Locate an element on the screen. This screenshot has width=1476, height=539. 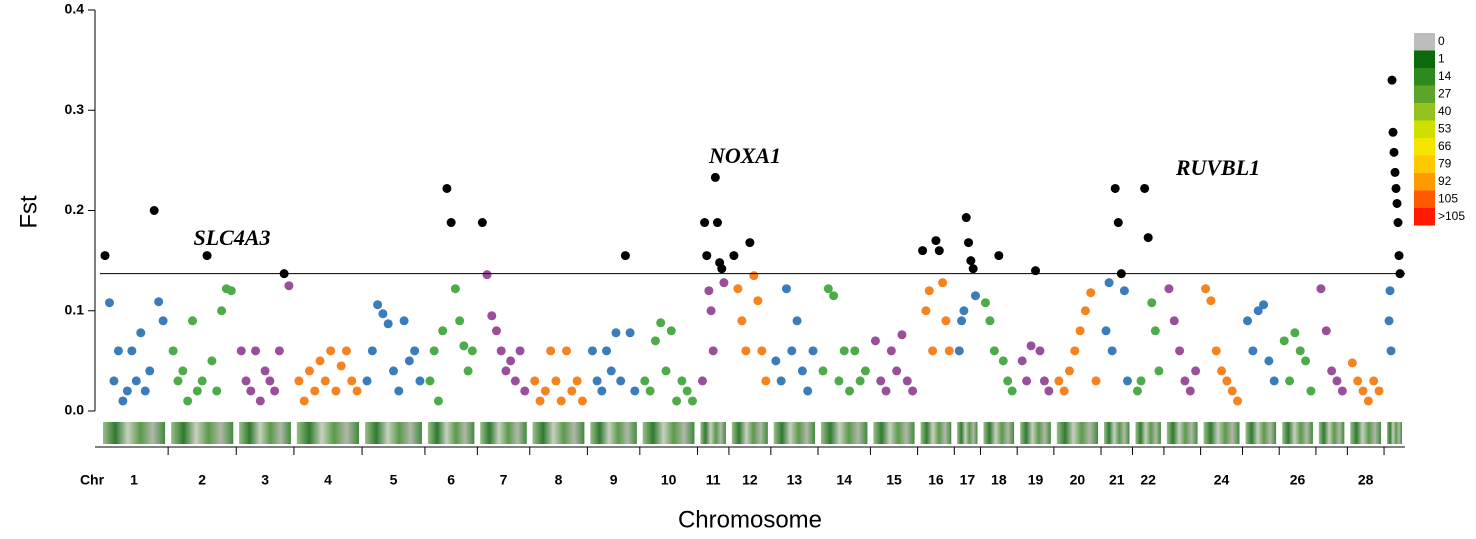
y-tick-label: 0.4 is located at coordinates (75, 9).